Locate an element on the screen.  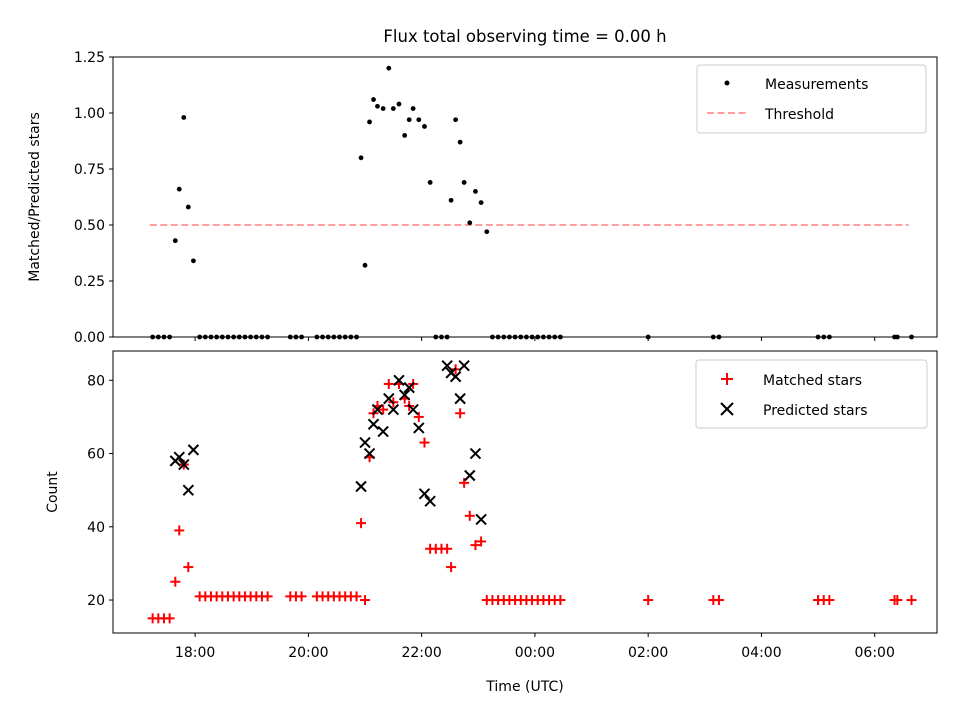
top-ytick-label-2: 0.50 is located at coordinates (89, 226).